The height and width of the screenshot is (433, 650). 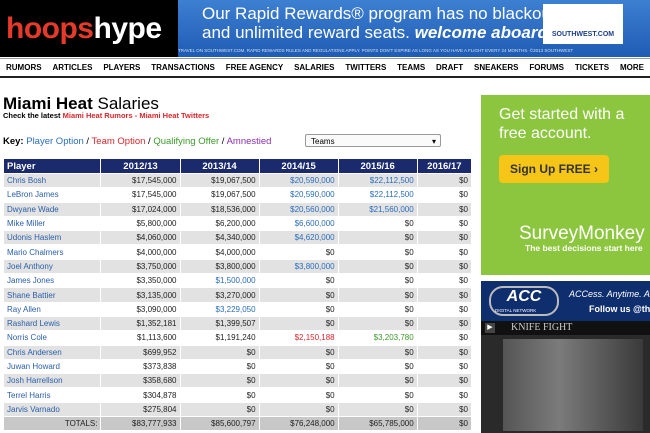 What do you see at coordinates (444, 166) in the screenshot?
I see `column-header: 2016/17` at bounding box center [444, 166].